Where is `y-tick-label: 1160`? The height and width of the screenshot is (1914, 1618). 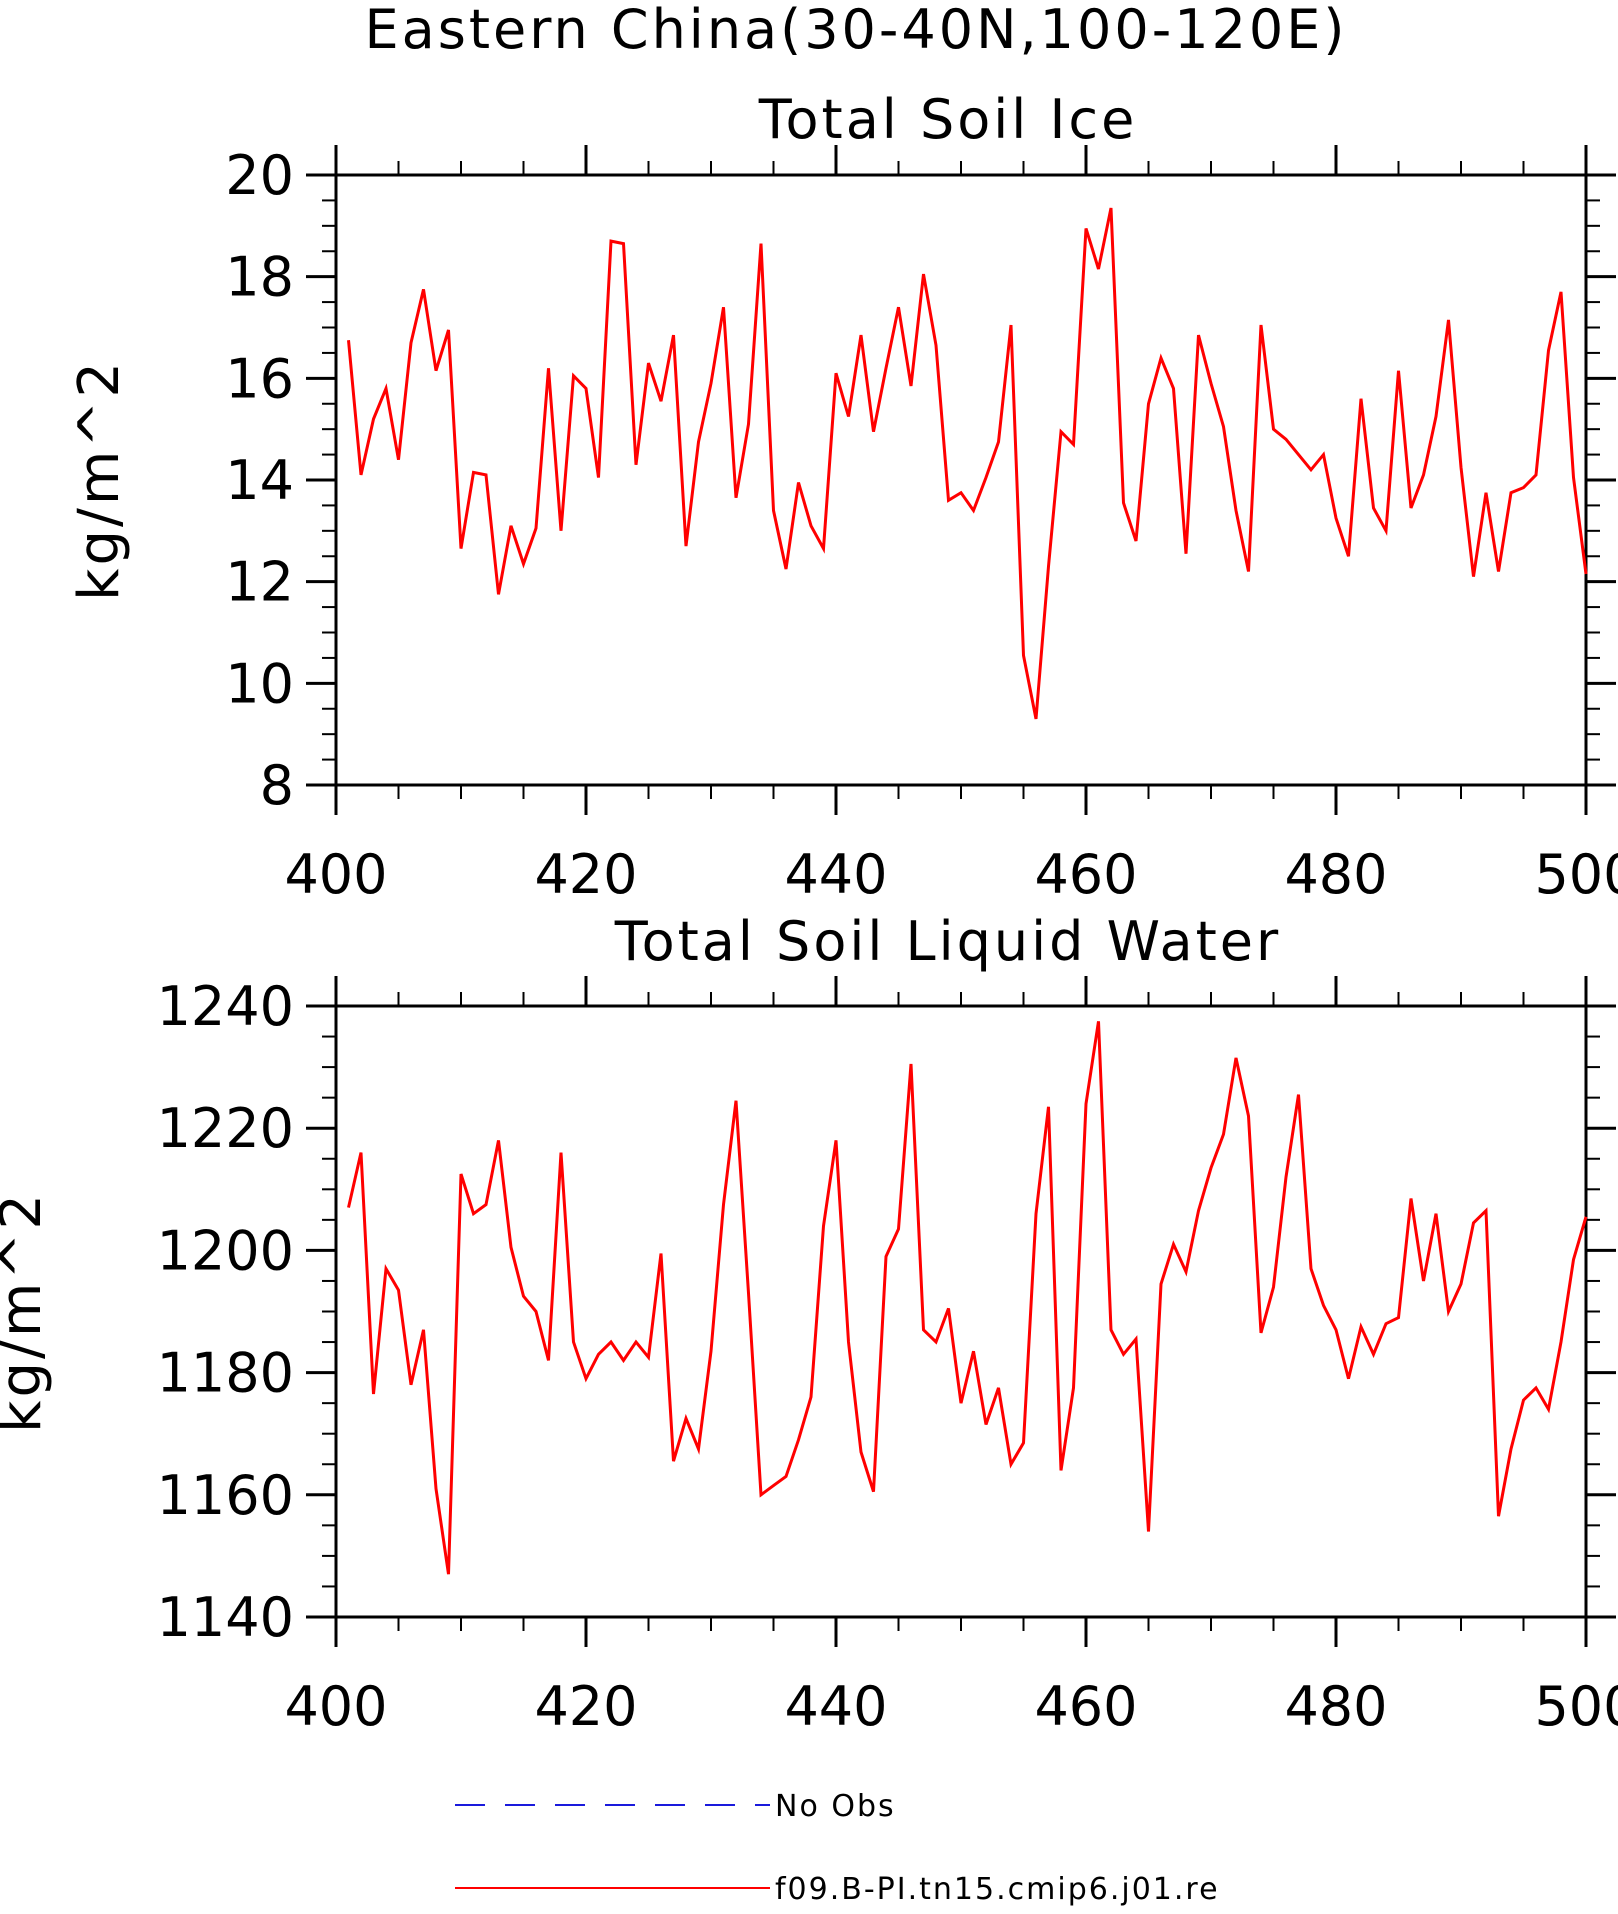
y-tick-label: 1160 is located at coordinates (225, 1495).